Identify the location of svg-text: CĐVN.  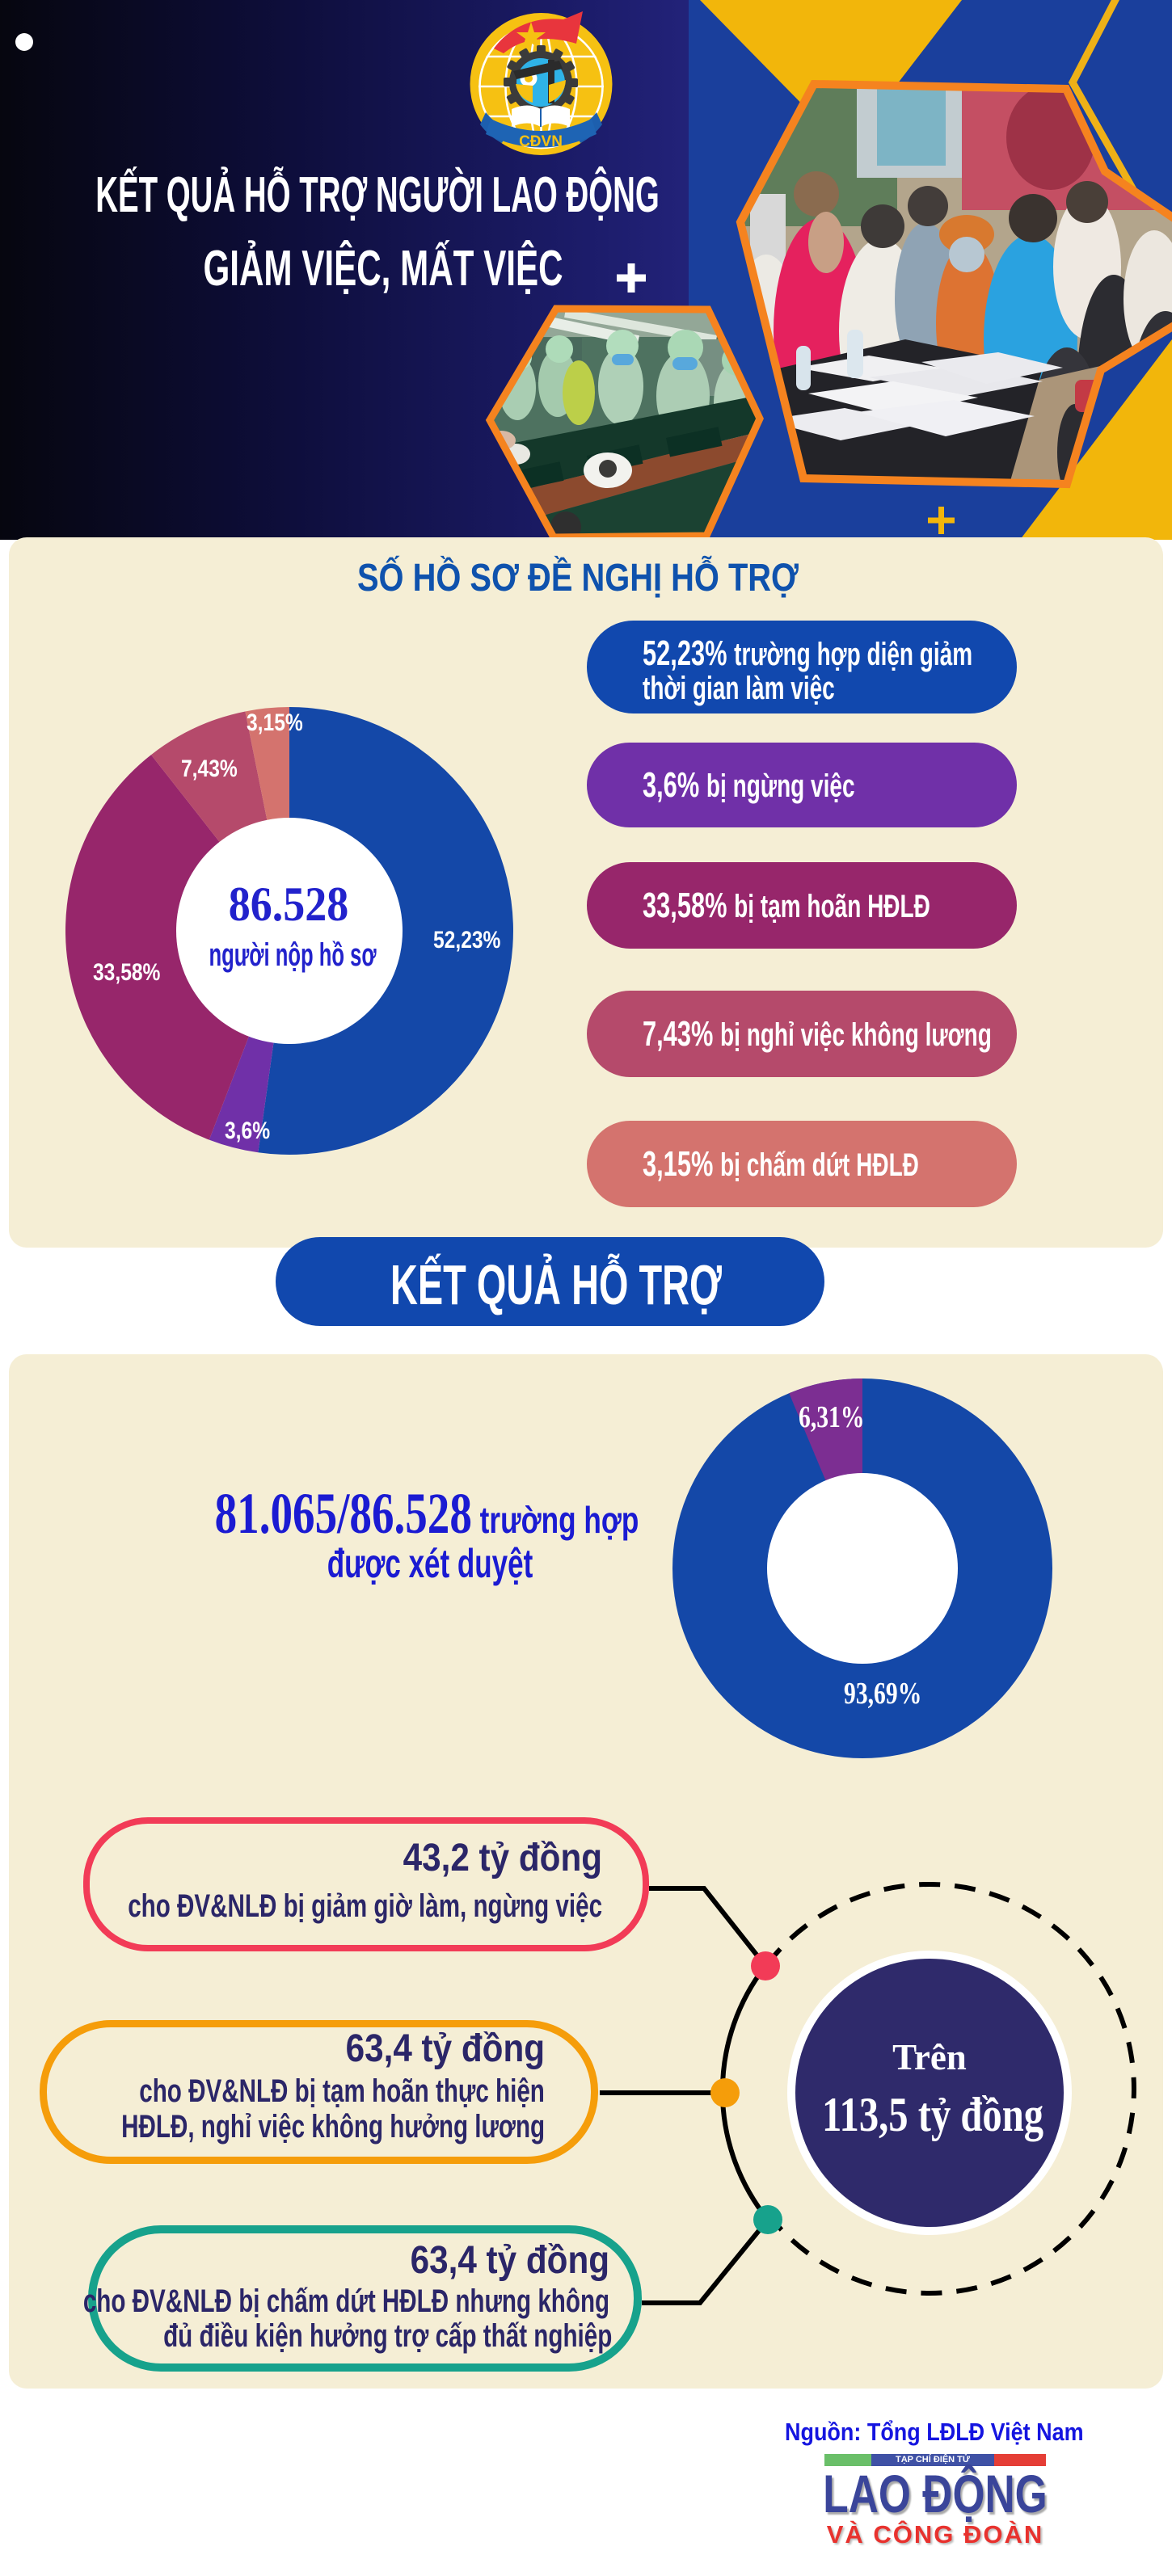
(541, 141).